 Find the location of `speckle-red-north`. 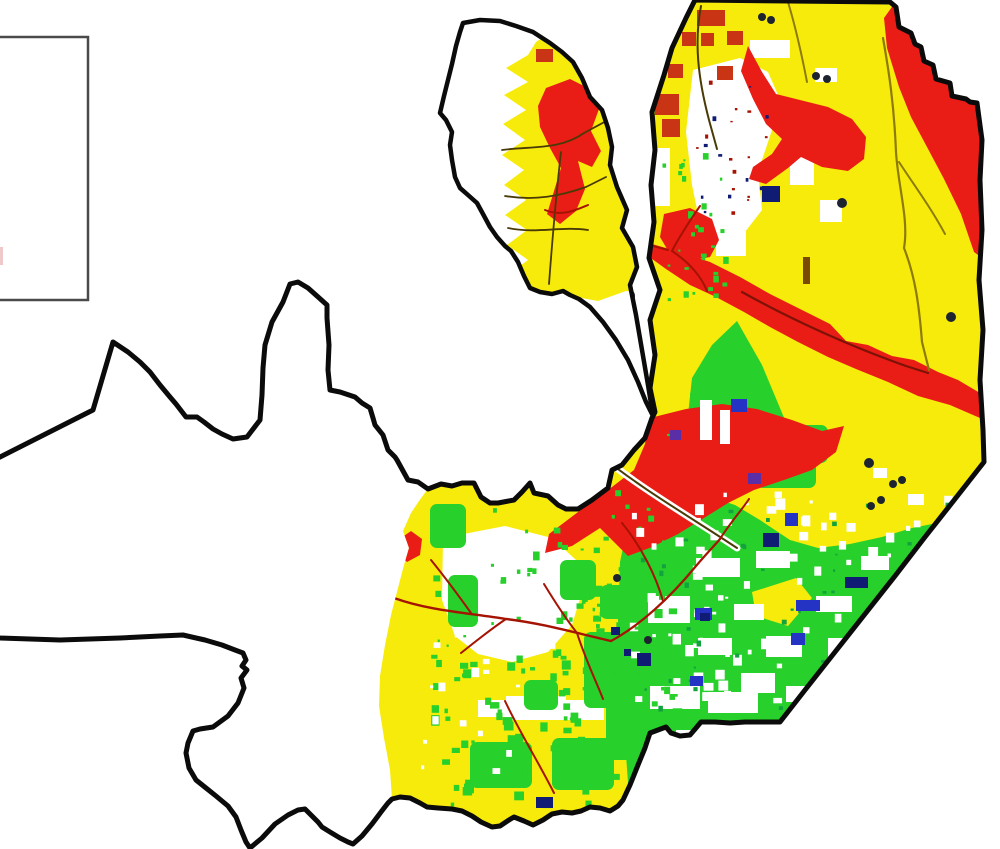

speckle-red-north is located at coordinates (732, 147).